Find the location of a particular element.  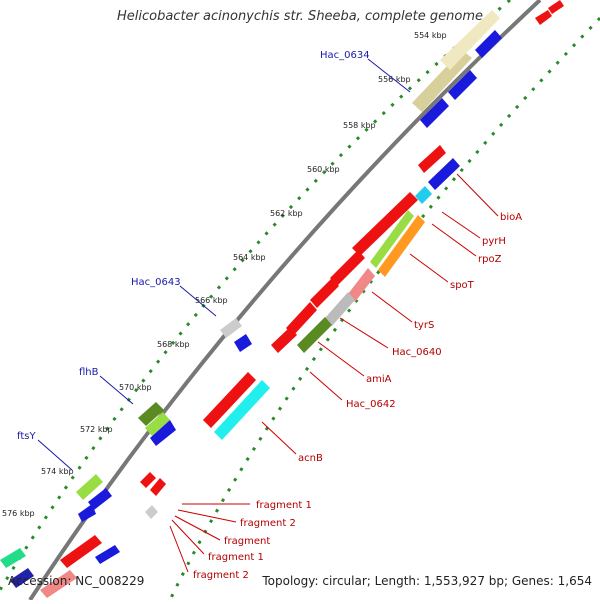

gene-label-acnb: acnB is located at coordinates (310, 458).